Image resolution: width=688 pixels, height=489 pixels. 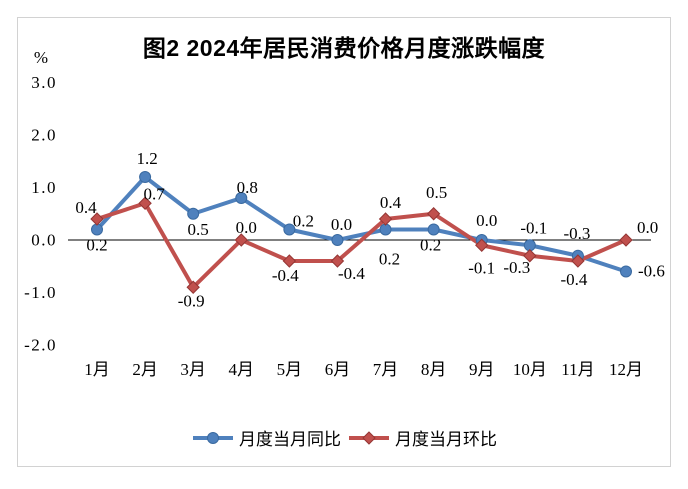 What do you see at coordinates (41, 57) in the screenshot?
I see `y-axis-unit-label: %` at bounding box center [41, 57].